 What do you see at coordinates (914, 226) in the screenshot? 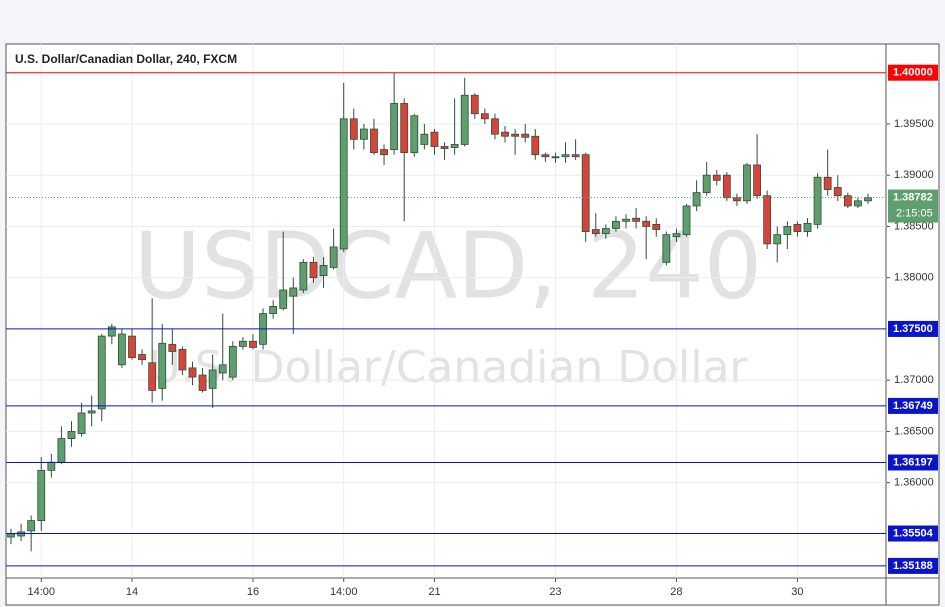
I see `y-tick-label: 1.38500` at bounding box center [914, 226].